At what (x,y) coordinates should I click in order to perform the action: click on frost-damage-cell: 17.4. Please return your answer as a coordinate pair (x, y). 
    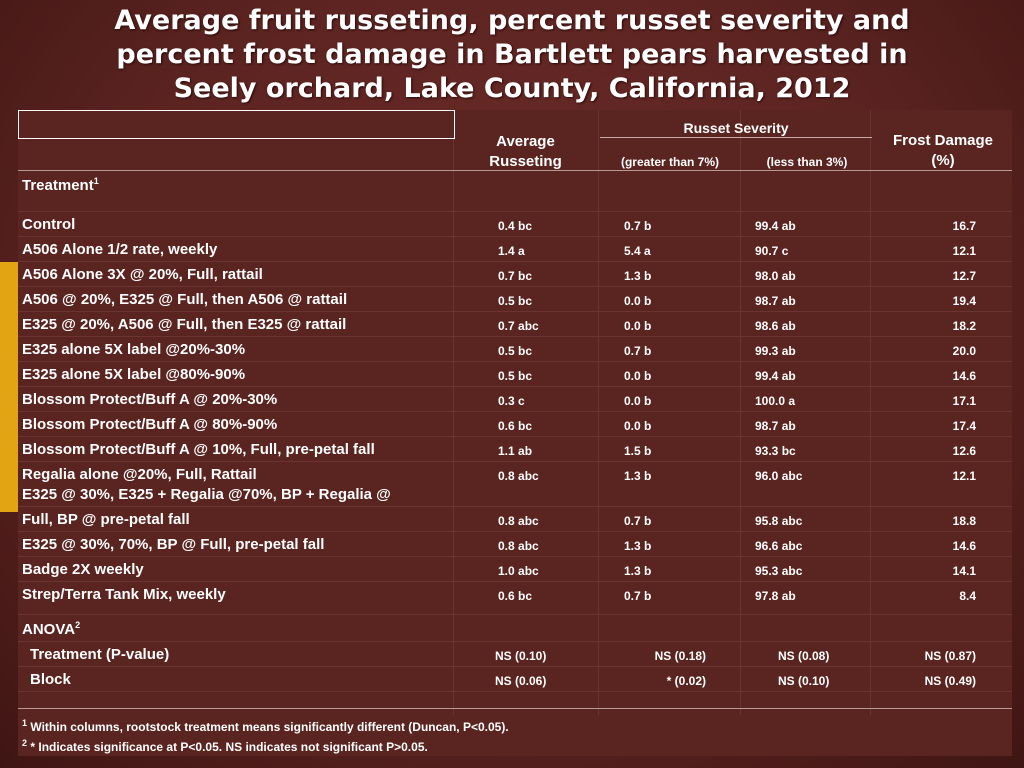
    Looking at the image, I should click on (964, 426).